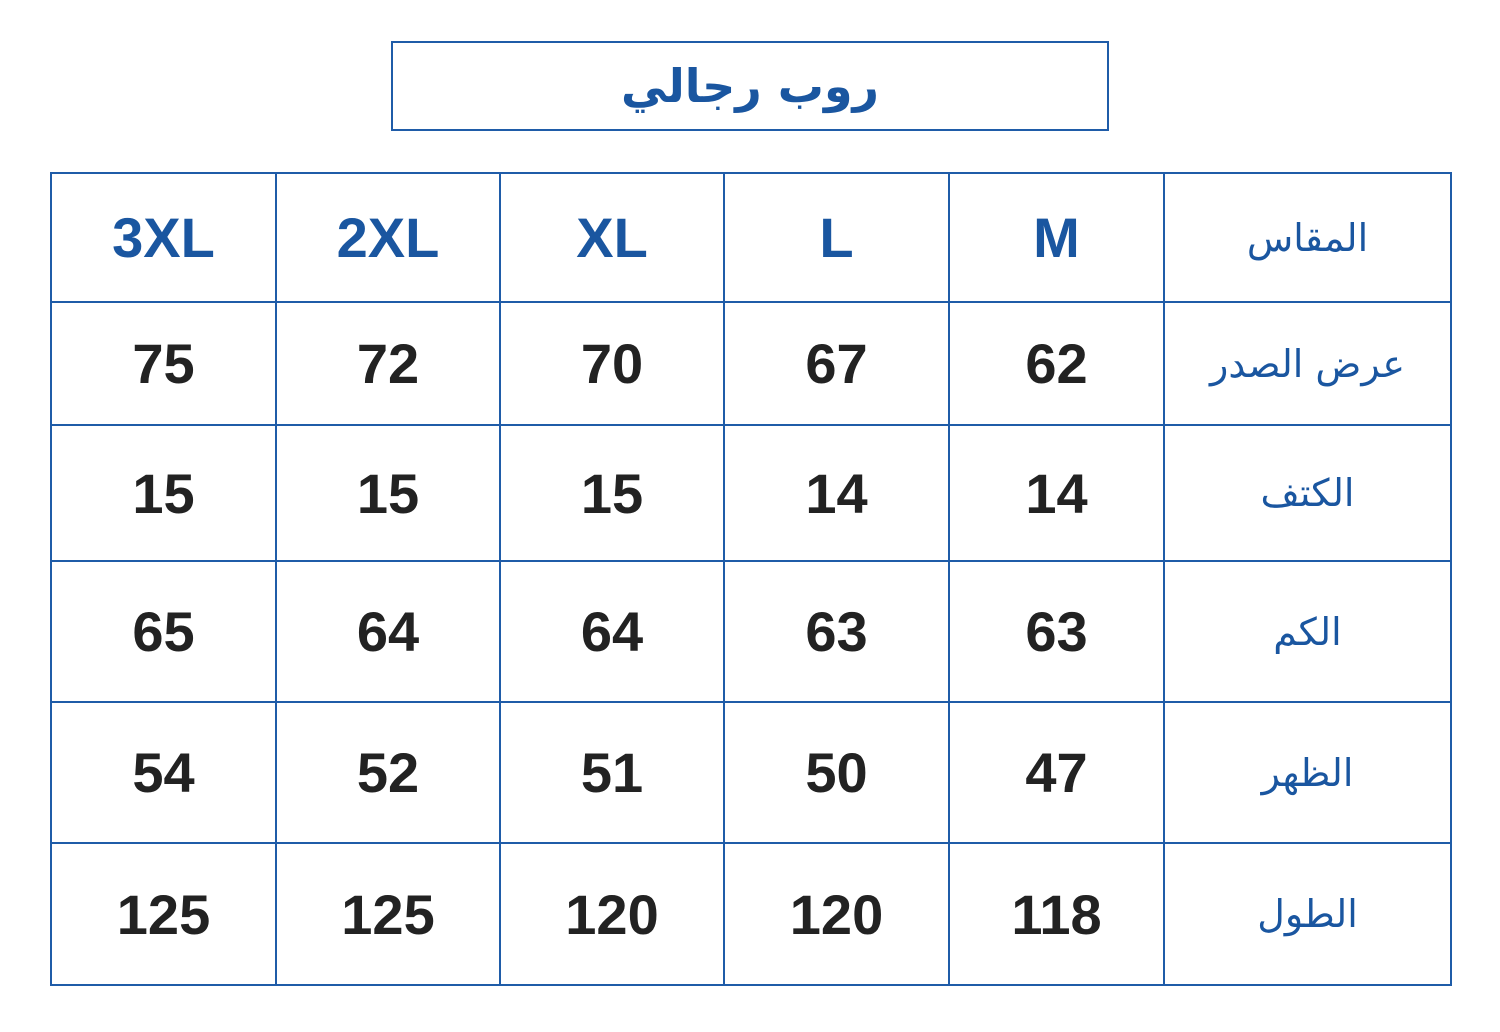  What do you see at coordinates (1056, 237) in the screenshot?
I see `size-header: M` at bounding box center [1056, 237].